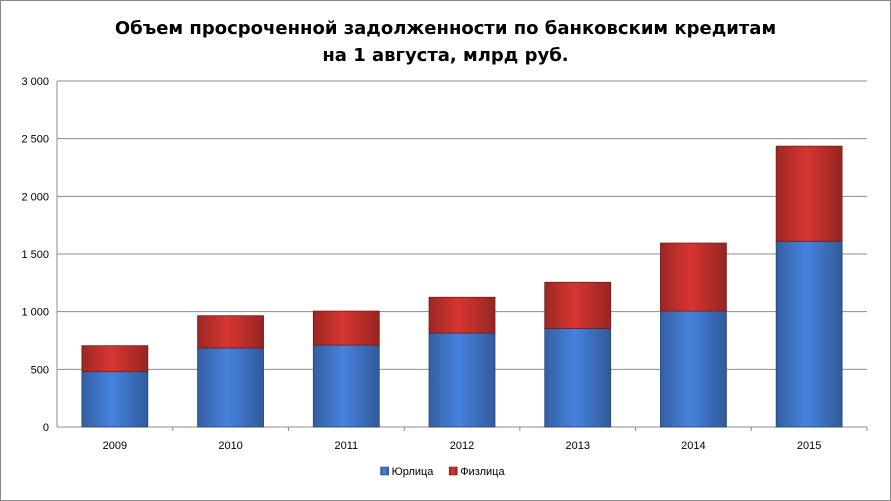  Describe the element at coordinates (35, 140) in the screenshot. I see `y-tick-label: 2 500` at that location.